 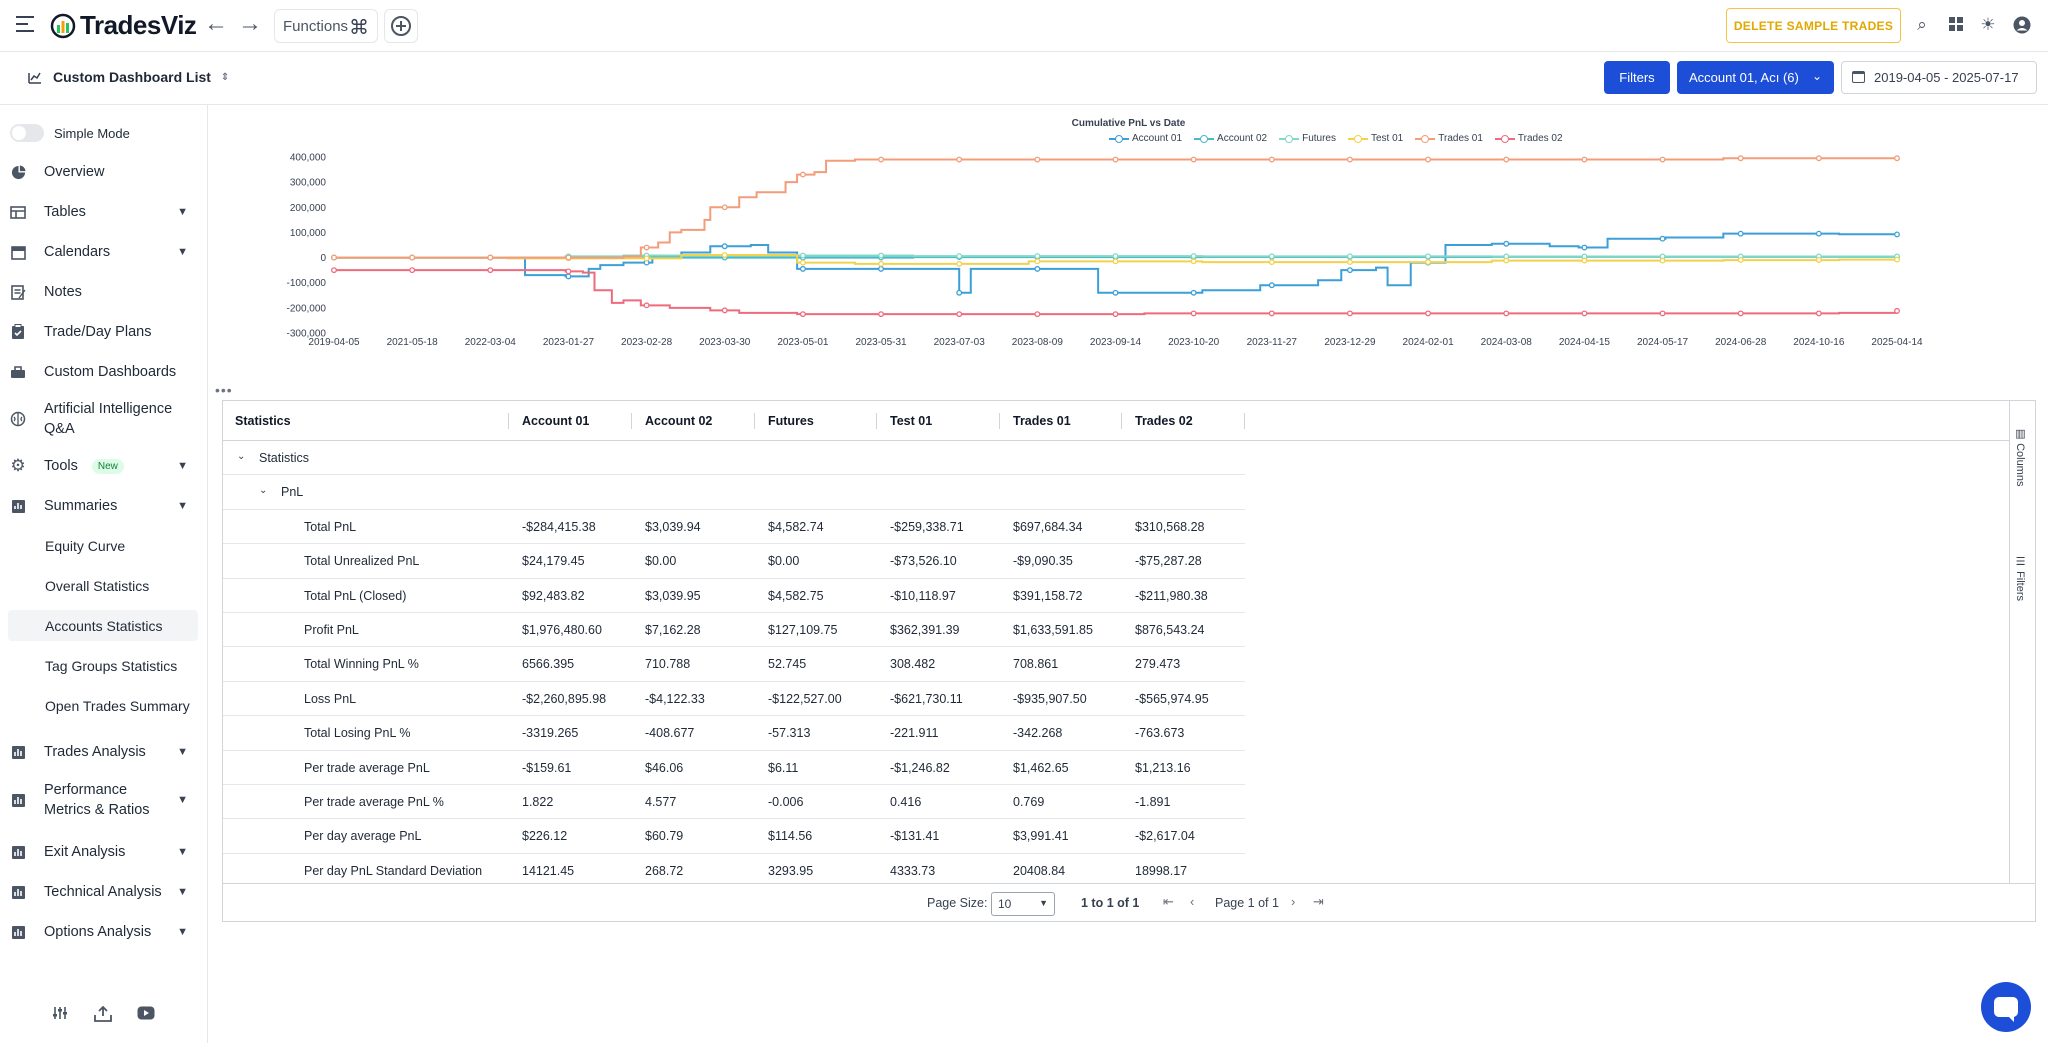 What do you see at coordinates (250, 23) in the screenshot?
I see `forward-arrow-icon: →` at bounding box center [250, 23].